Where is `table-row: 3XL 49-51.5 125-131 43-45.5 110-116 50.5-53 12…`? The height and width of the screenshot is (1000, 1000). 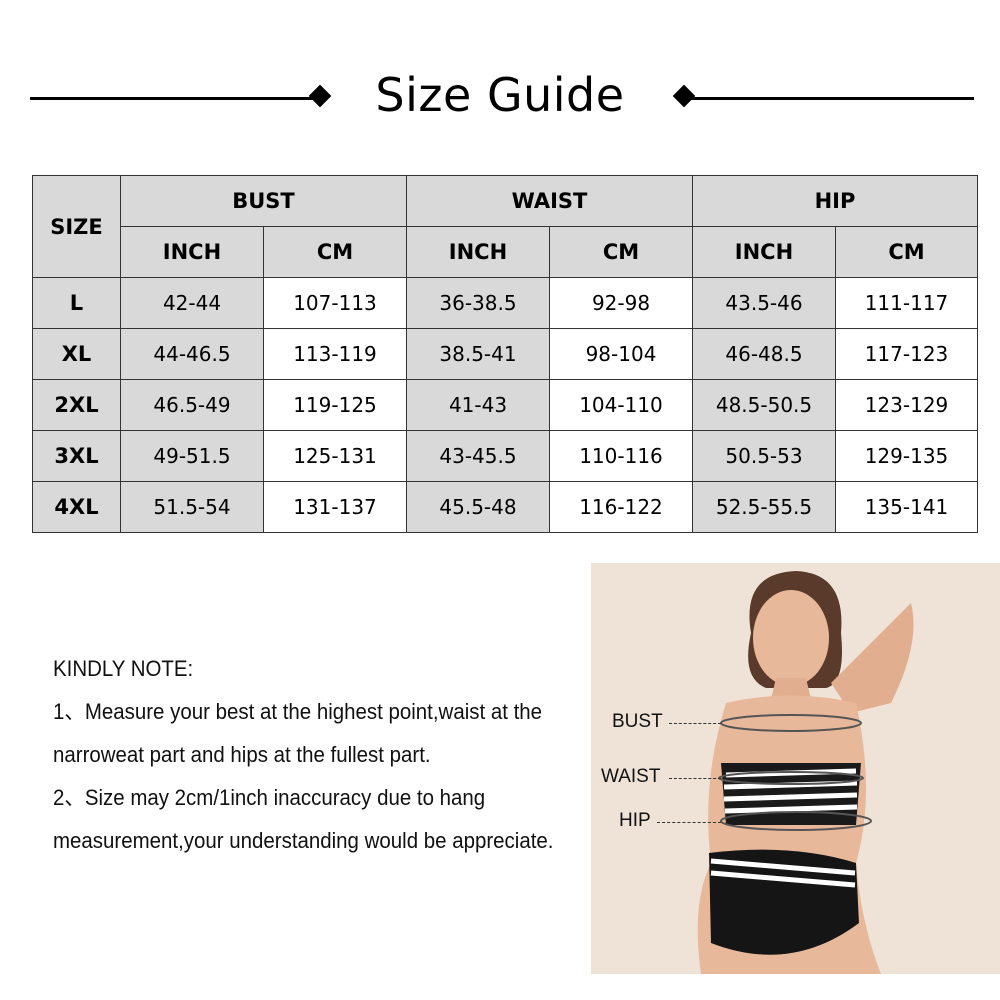 table-row: 3XL 49-51.5 125-131 43-45.5 110-116 50.5-53 12… is located at coordinates (505, 456).